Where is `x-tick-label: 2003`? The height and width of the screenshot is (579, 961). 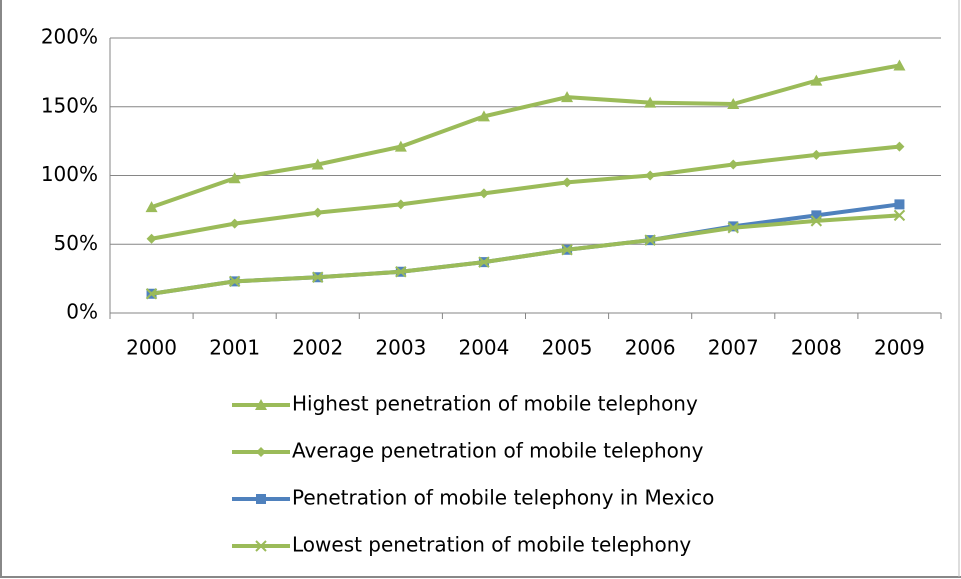
x-tick-label: 2003 is located at coordinates (400, 348).